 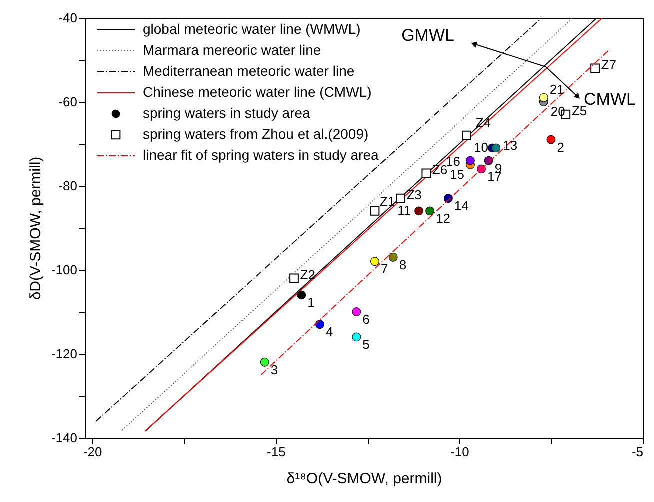 What do you see at coordinates (68, 102) in the screenshot?
I see `y-tick-label: -60` at bounding box center [68, 102].